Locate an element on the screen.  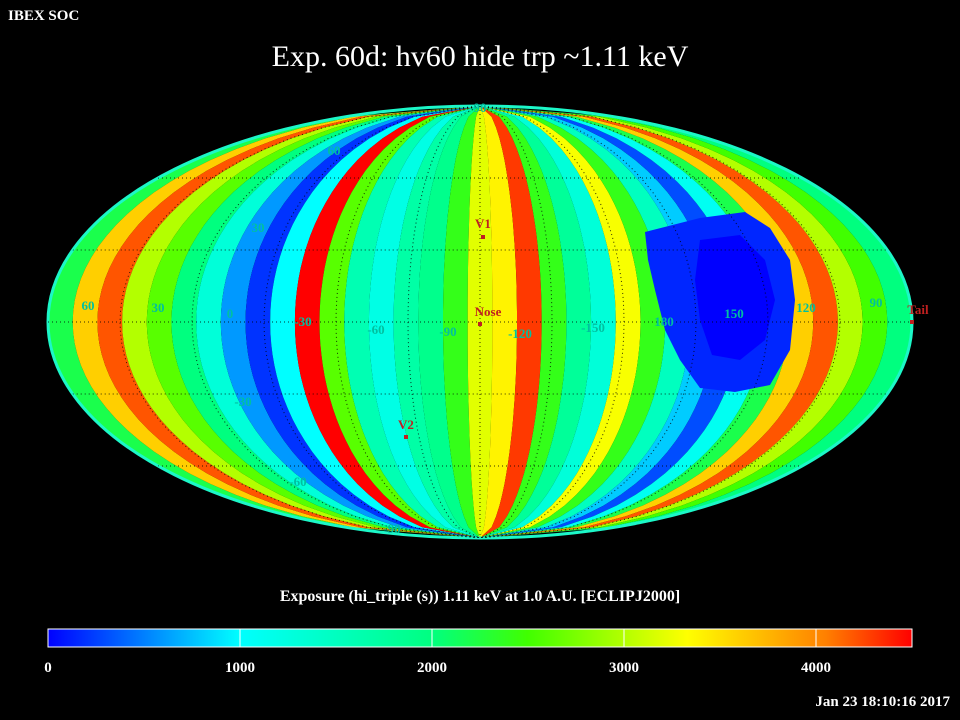
low-exposure-region is located at coordinates (720, 302).